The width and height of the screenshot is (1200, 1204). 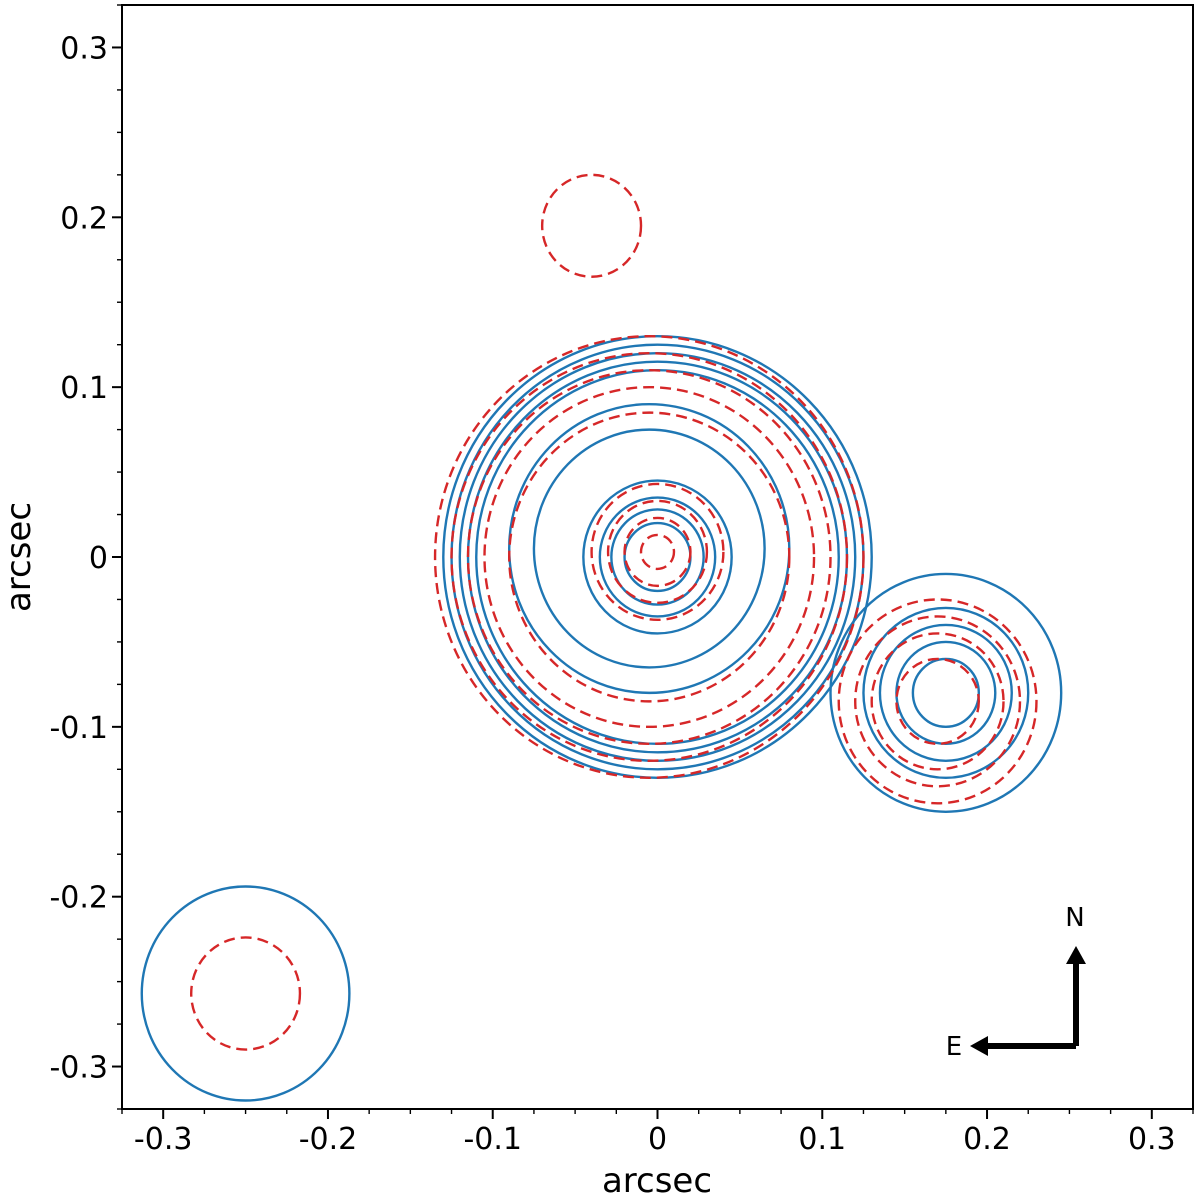 I want to click on solid-beam-ellipse, so click(x=245, y=993).